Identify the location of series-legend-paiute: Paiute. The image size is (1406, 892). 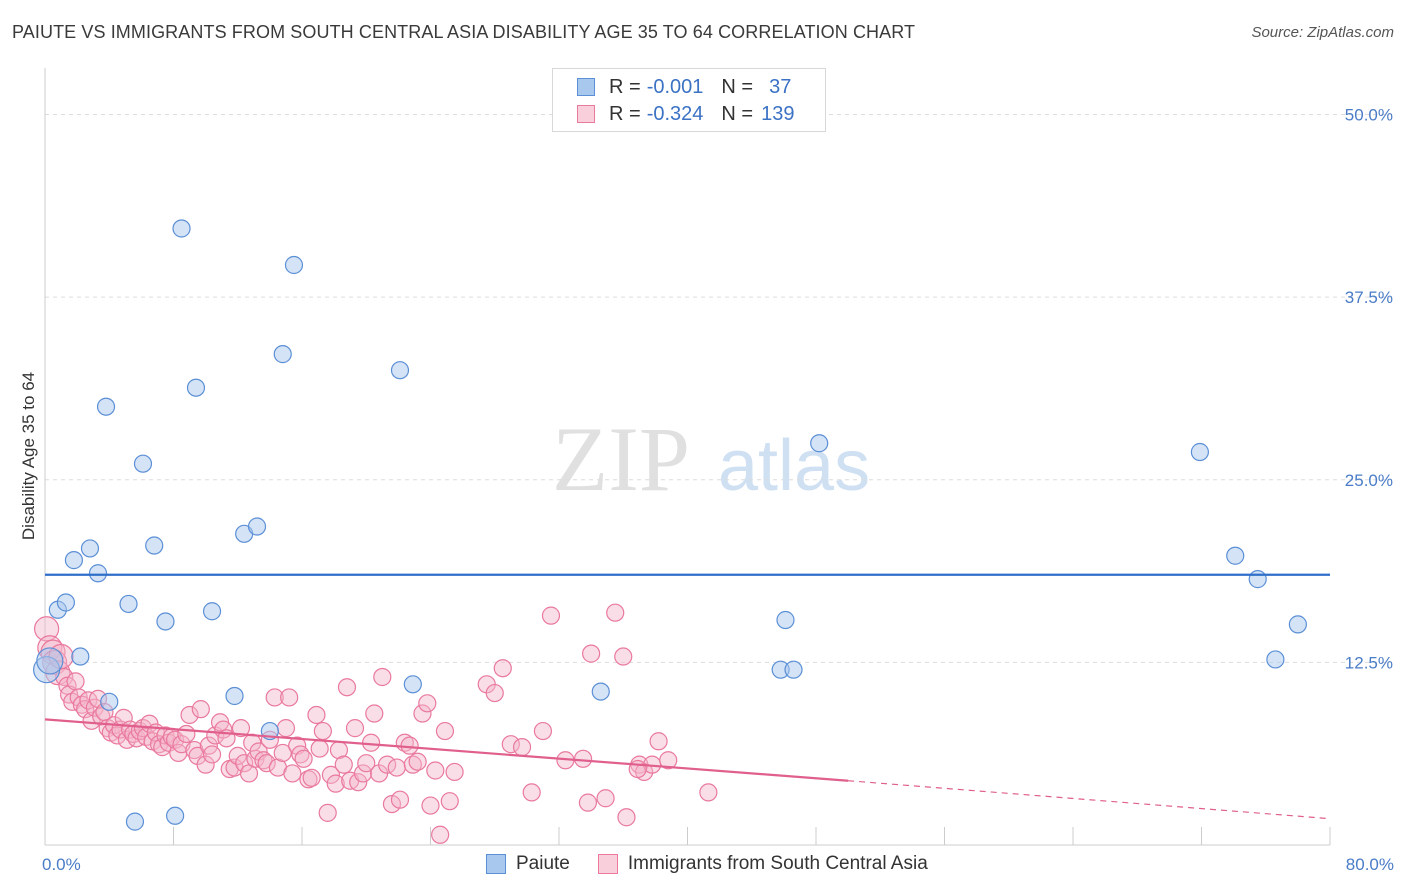
(528, 864).